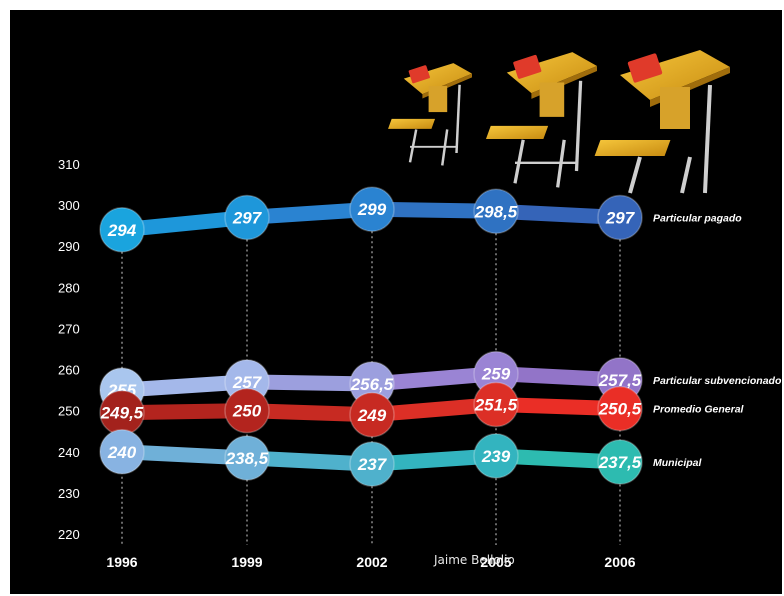  I want to click on data-label: 299, so click(372, 209).